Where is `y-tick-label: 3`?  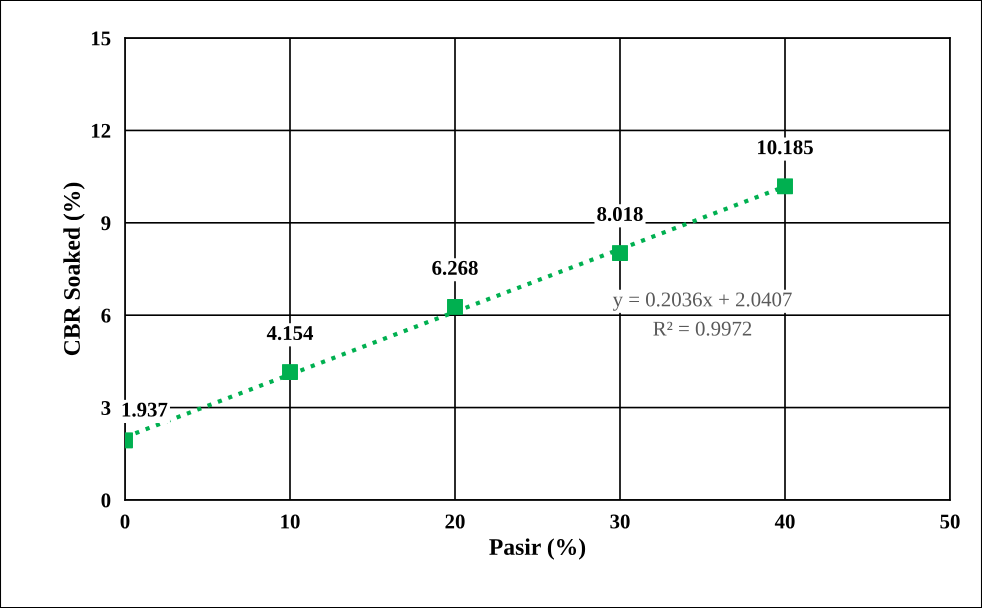 y-tick-label: 3 is located at coordinates (105, 408).